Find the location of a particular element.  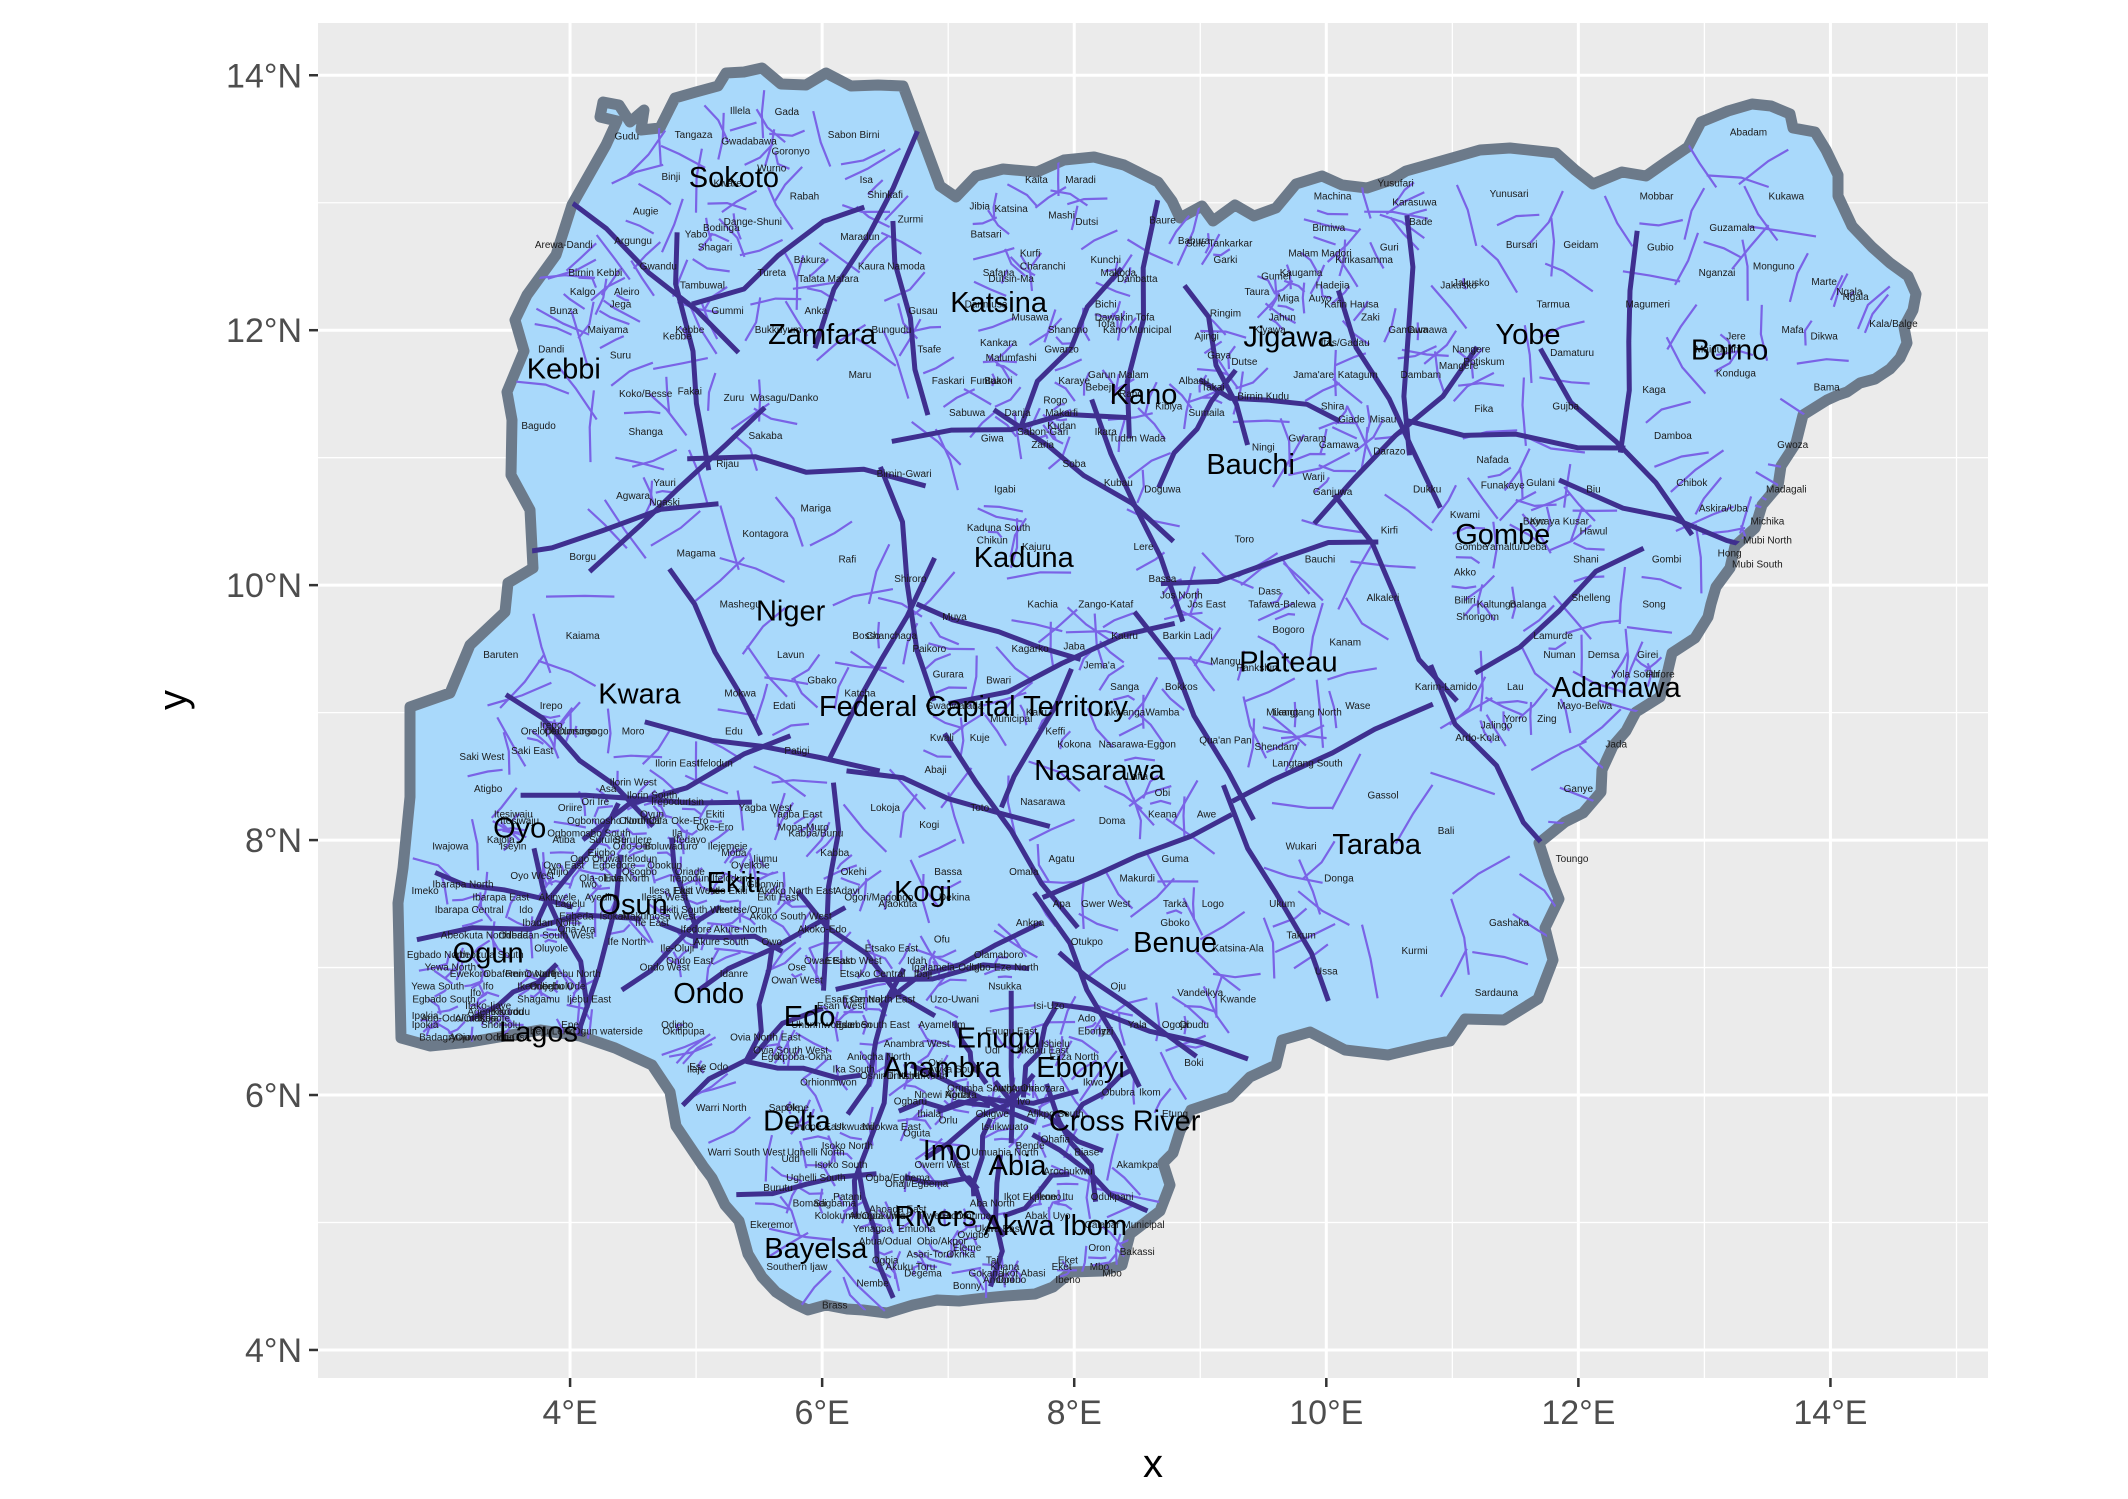

lga-label: Lavun is located at coordinates (790, 655).